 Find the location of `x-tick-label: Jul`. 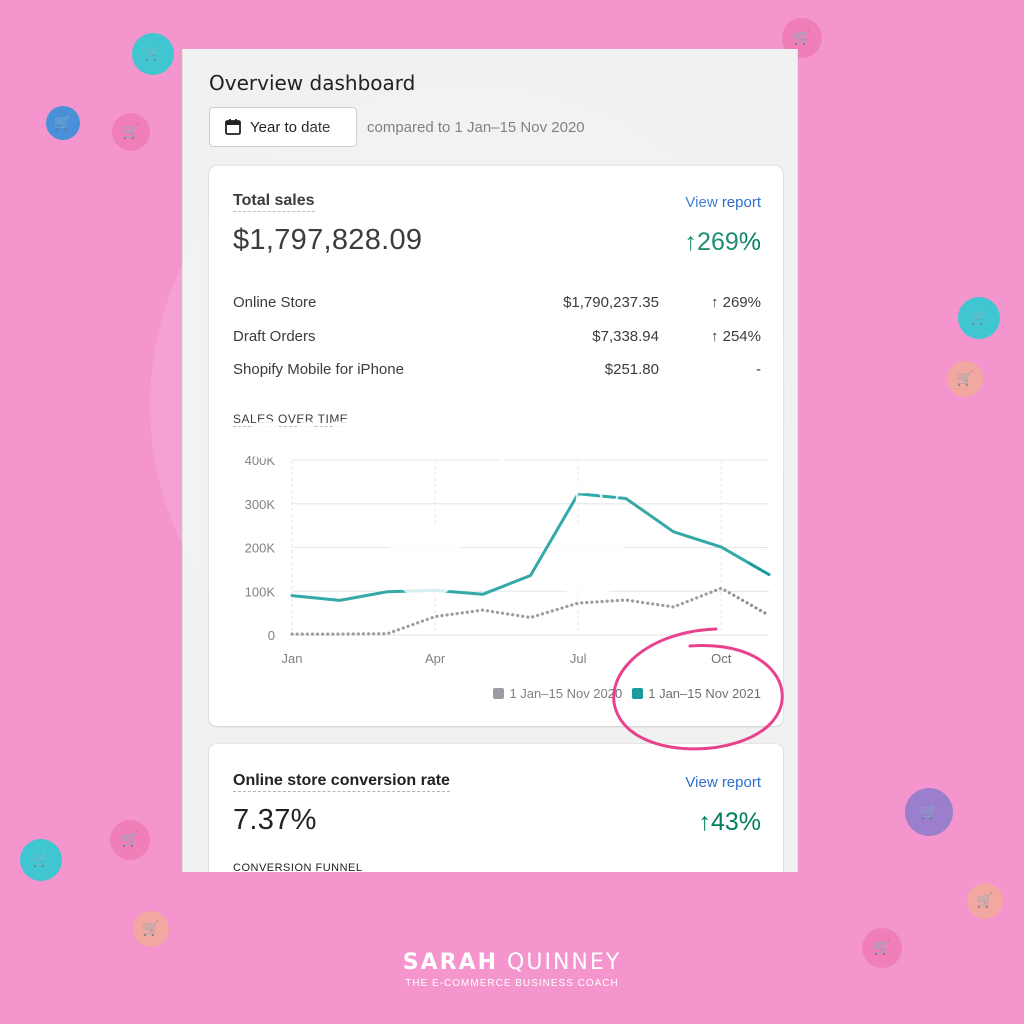

x-tick-label: Jul is located at coordinates (578, 658).